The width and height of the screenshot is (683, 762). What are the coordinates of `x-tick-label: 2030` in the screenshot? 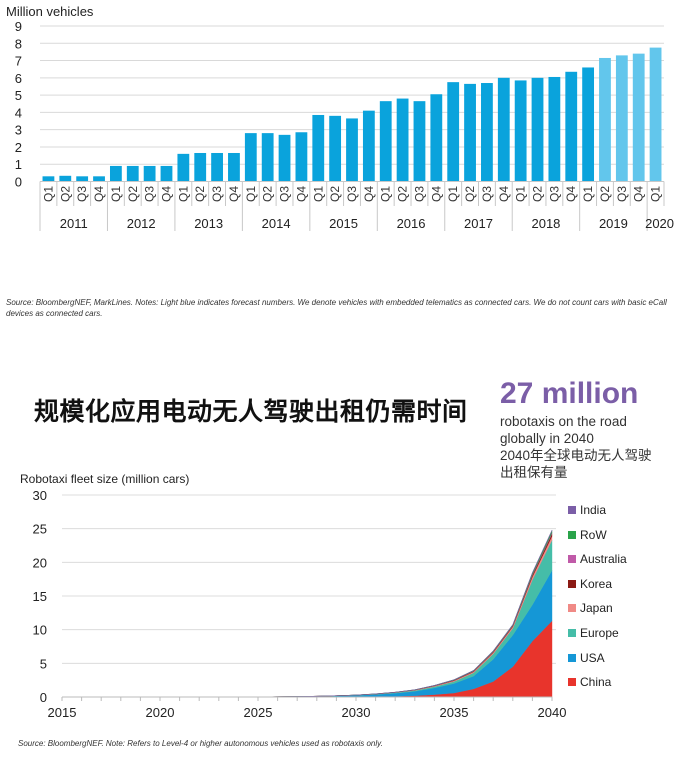 It's located at (356, 712).